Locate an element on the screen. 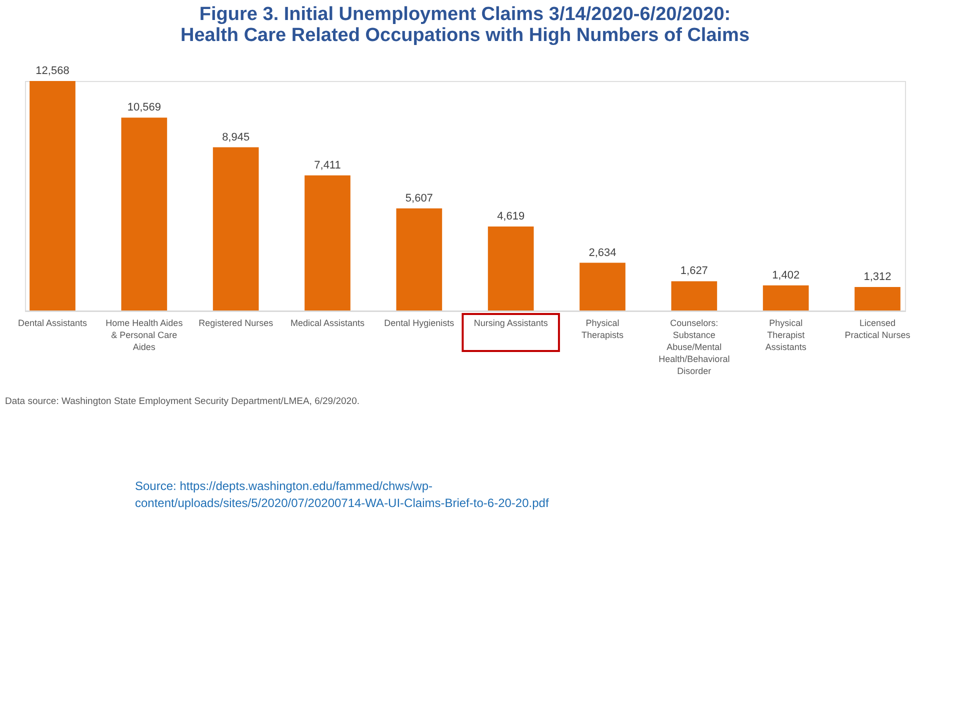 Image resolution: width=960 pixels, height=719 pixels. source-note: Source: https://depts.washington.edu/fammed/chws/wp-content/uploads/sites/5/2020/07/20200714-WA-UI-Claims-Brief-to-6-20-20.pdf is located at coordinates (342, 494).